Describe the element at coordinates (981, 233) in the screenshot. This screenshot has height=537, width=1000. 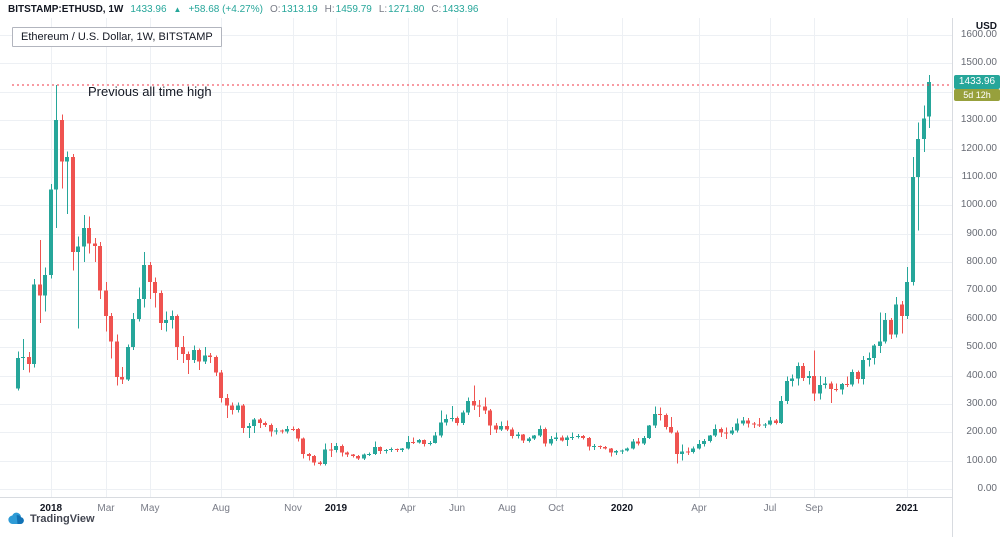
I see `price-tick: 900.00` at that location.